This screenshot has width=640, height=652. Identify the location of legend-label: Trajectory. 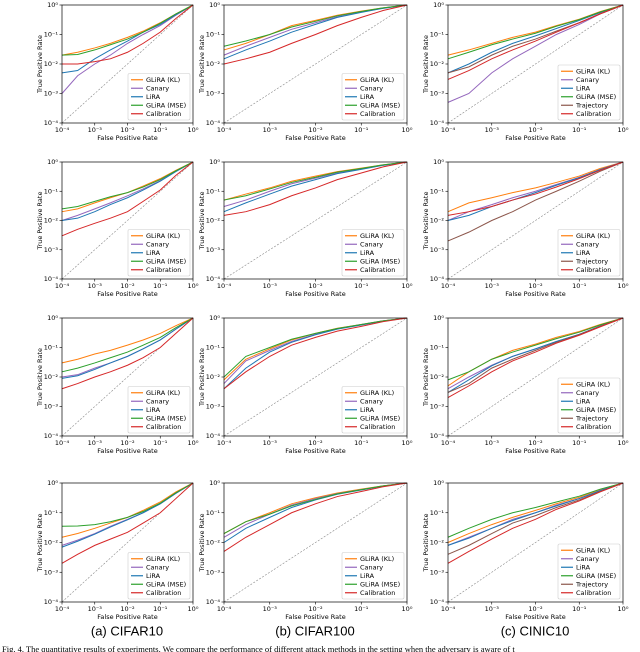
(591, 418).